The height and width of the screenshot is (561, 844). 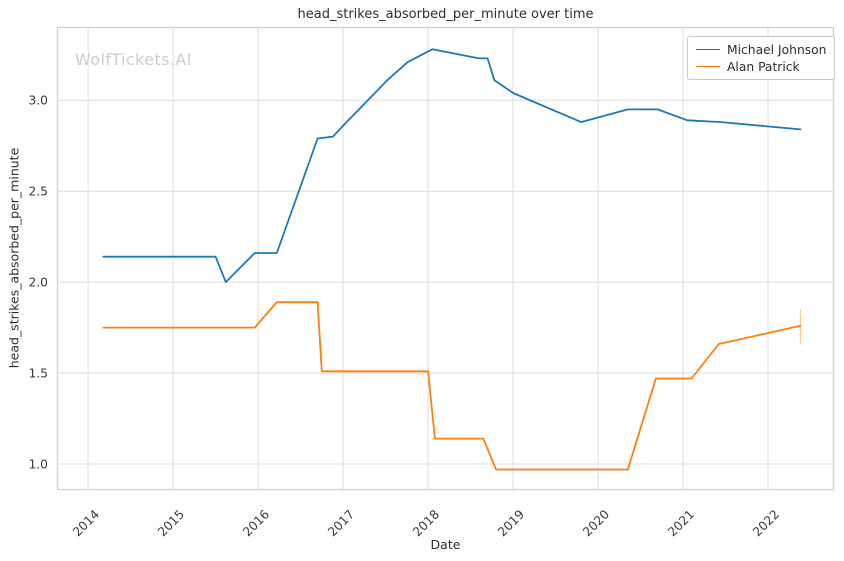 What do you see at coordinates (777, 49) in the screenshot?
I see `legend-label: Michael Johnson` at bounding box center [777, 49].